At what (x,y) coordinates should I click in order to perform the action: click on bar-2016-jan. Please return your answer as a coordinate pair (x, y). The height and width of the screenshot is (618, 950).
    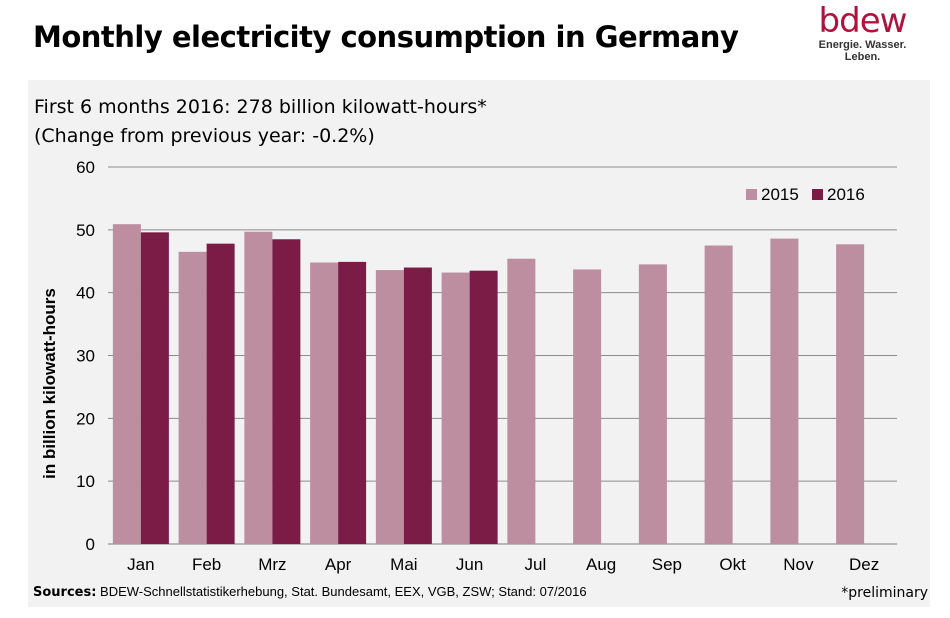
    Looking at the image, I should click on (154, 388).